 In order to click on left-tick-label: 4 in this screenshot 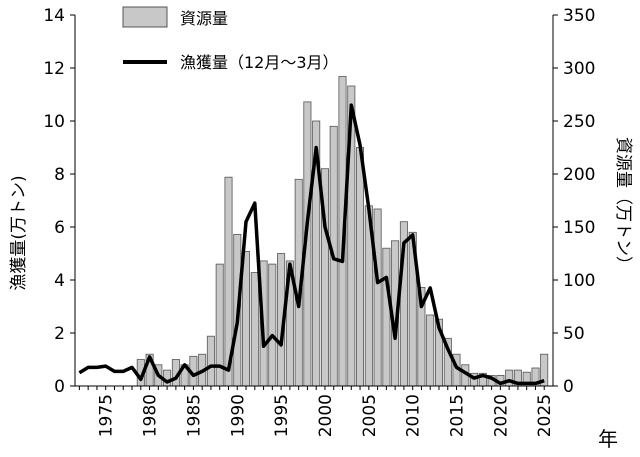, I will do `click(59, 281)`.